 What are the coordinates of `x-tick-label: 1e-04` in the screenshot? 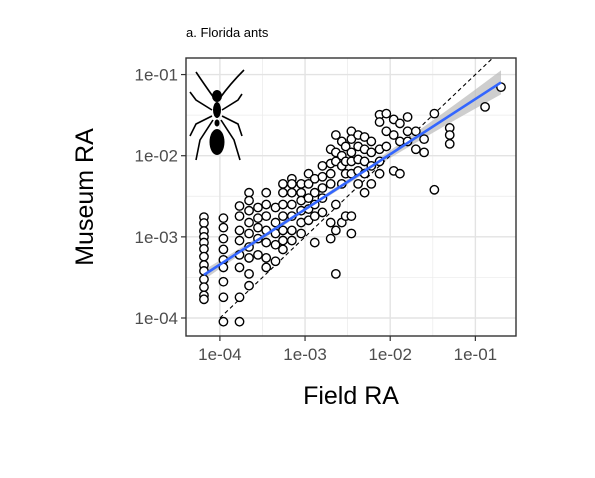 It's located at (219, 354).